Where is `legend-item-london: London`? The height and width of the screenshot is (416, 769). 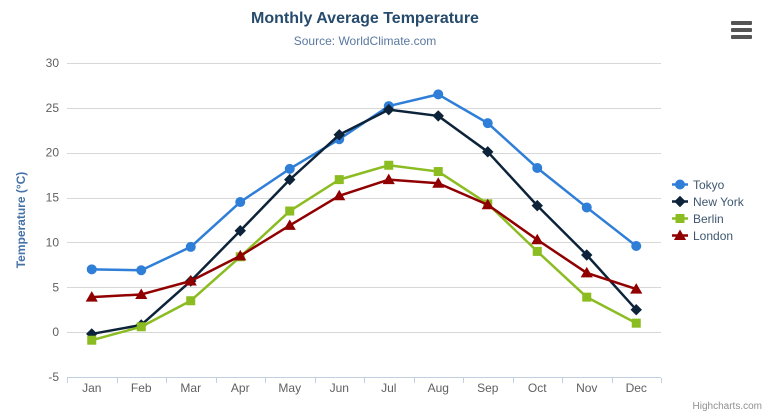 legend-item-london: London is located at coordinates (708, 235).